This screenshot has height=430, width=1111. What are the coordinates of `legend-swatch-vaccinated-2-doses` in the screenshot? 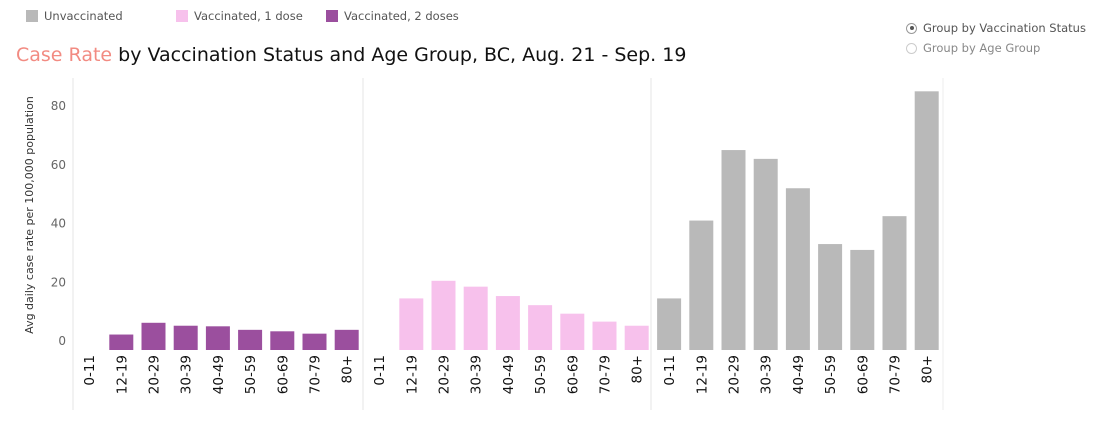 It's located at (332, 16).